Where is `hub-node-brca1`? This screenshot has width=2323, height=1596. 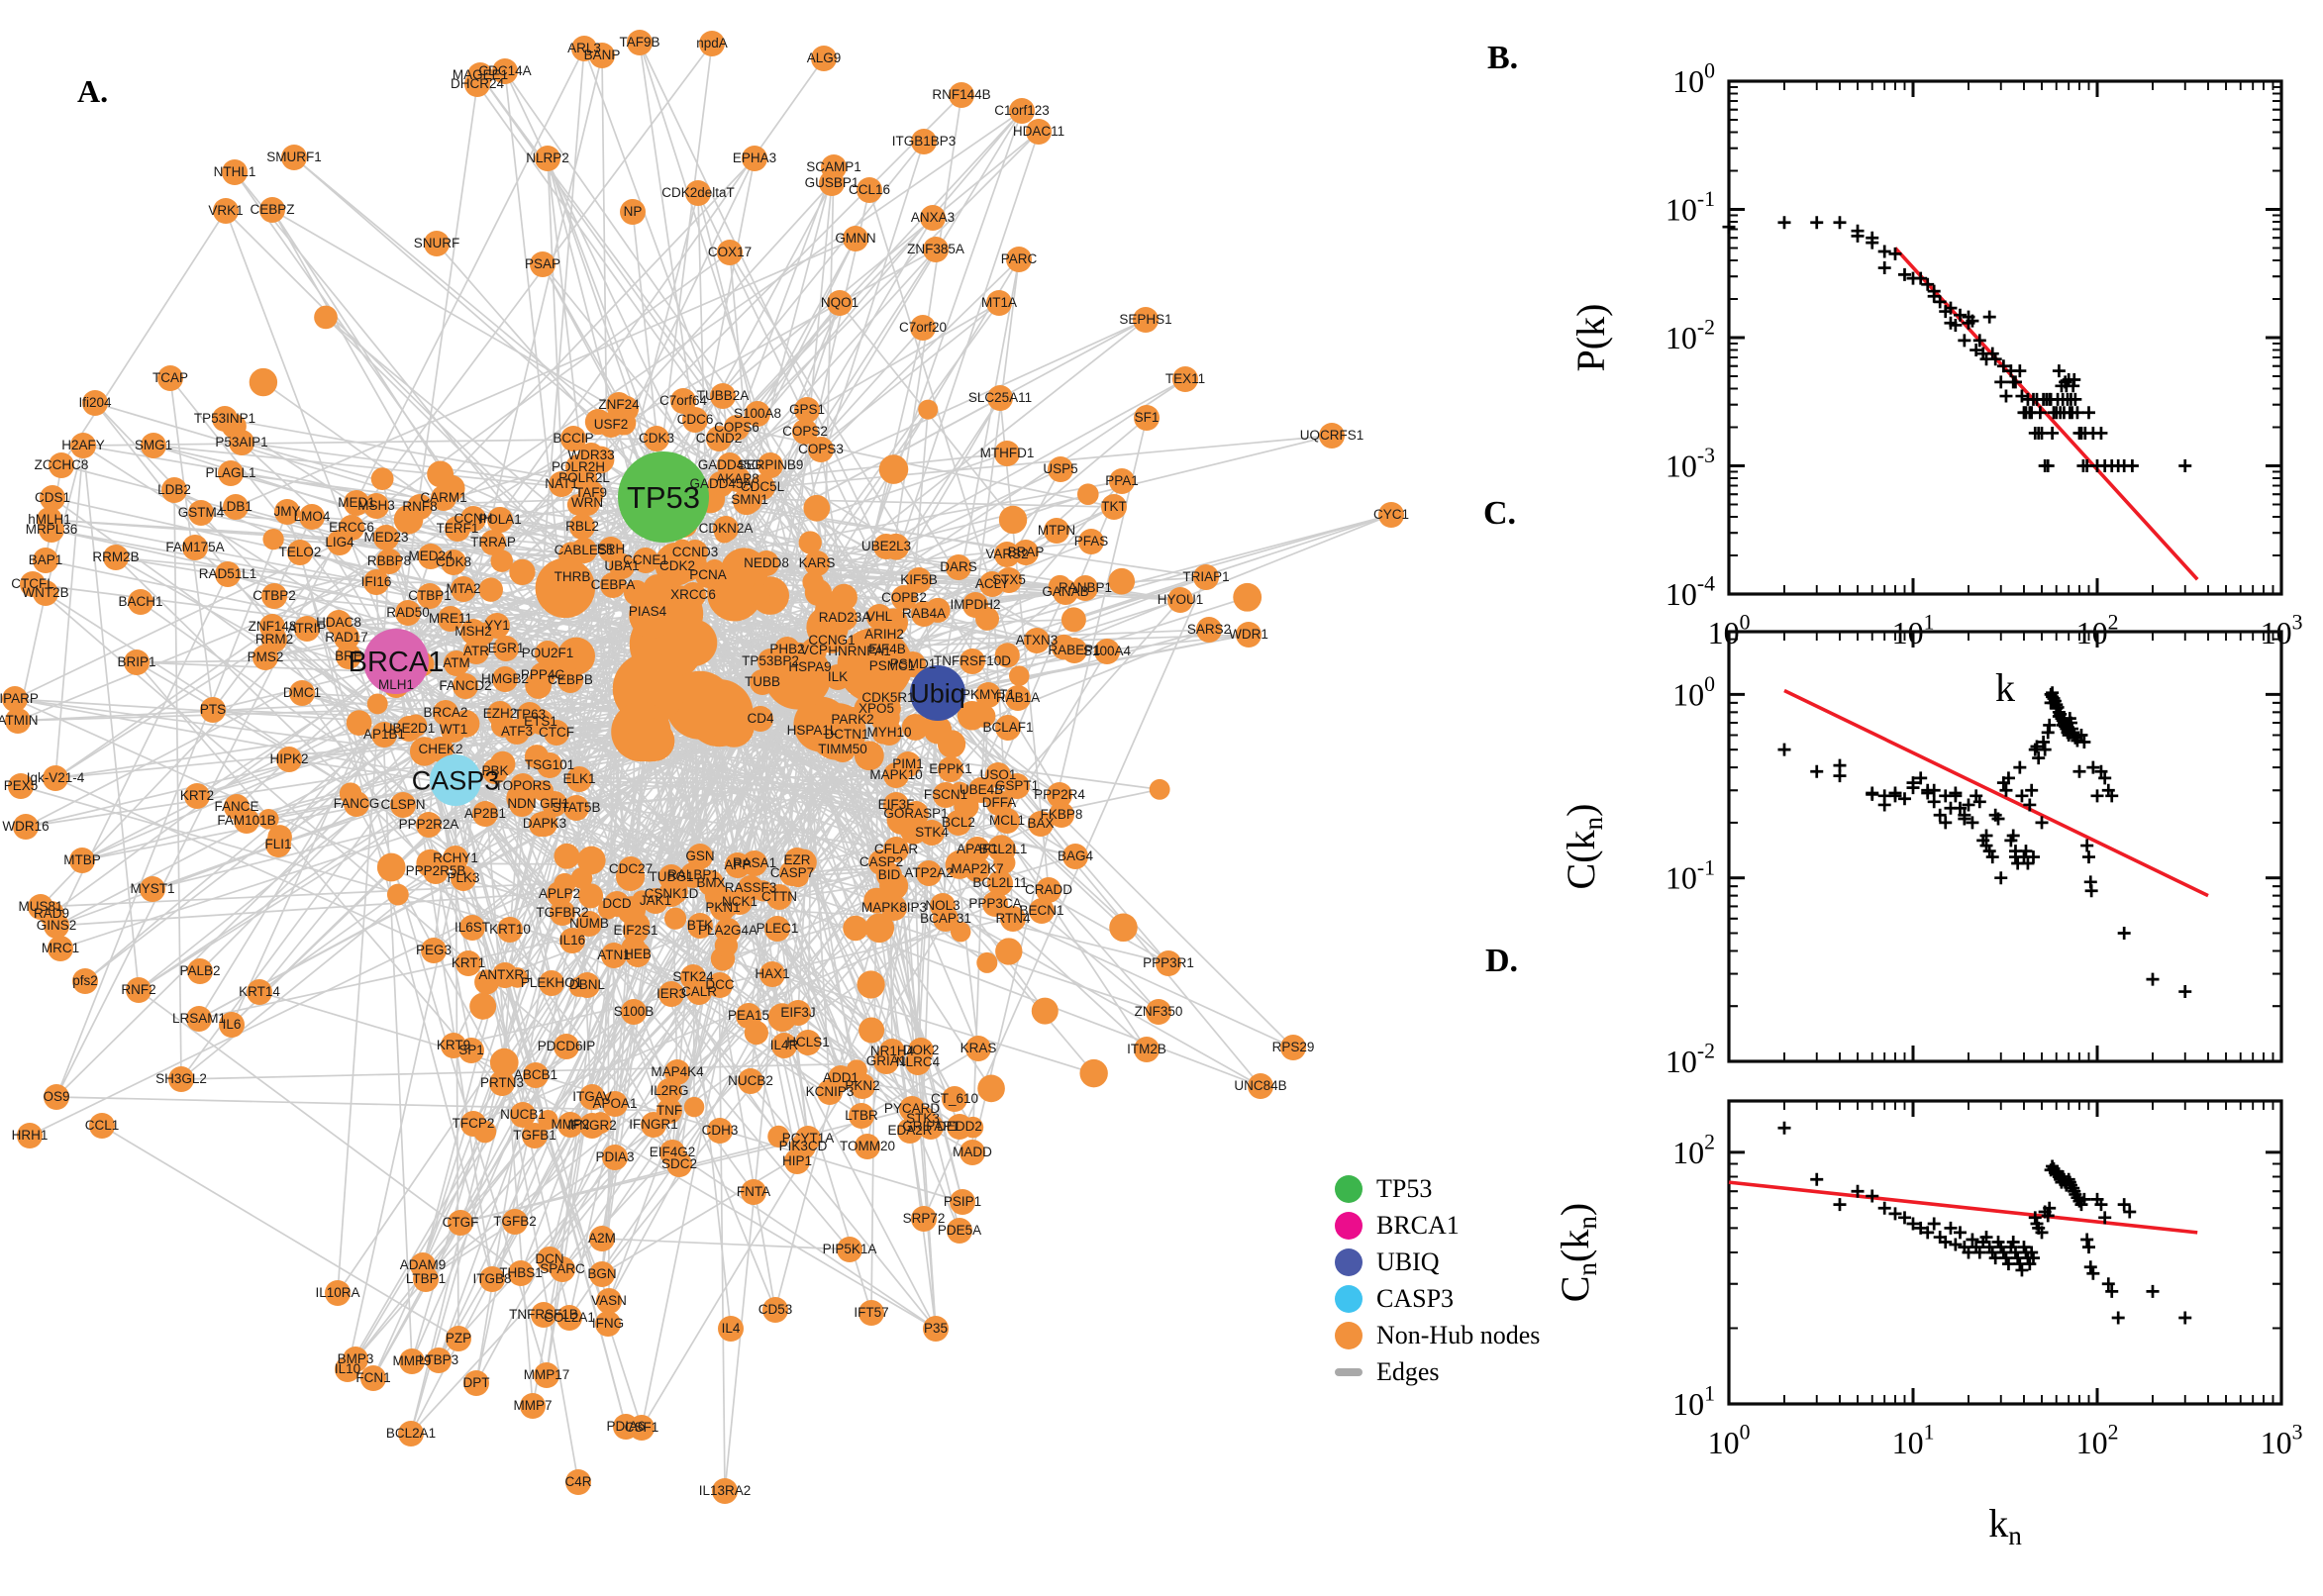
hub-node-brca1 is located at coordinates (396, 661).